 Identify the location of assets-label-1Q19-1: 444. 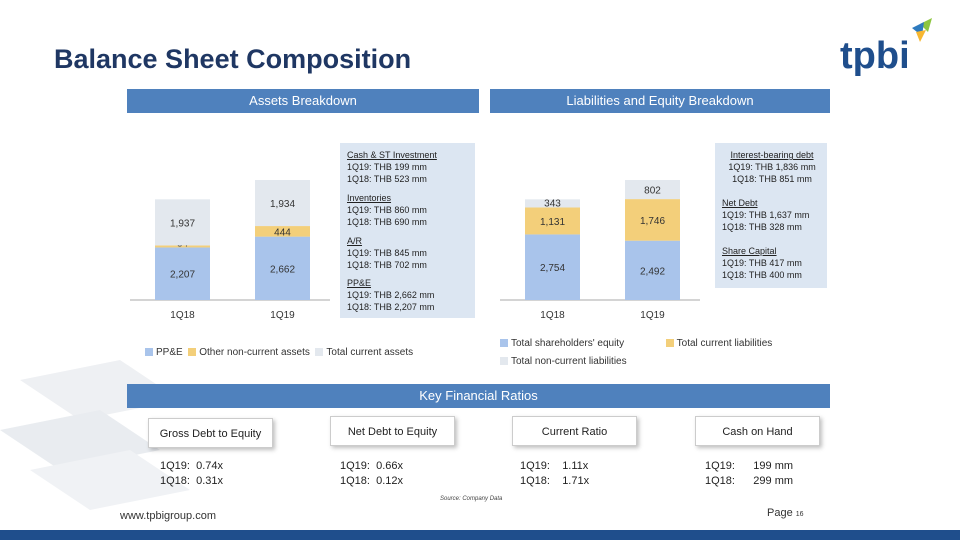
(282, 232).